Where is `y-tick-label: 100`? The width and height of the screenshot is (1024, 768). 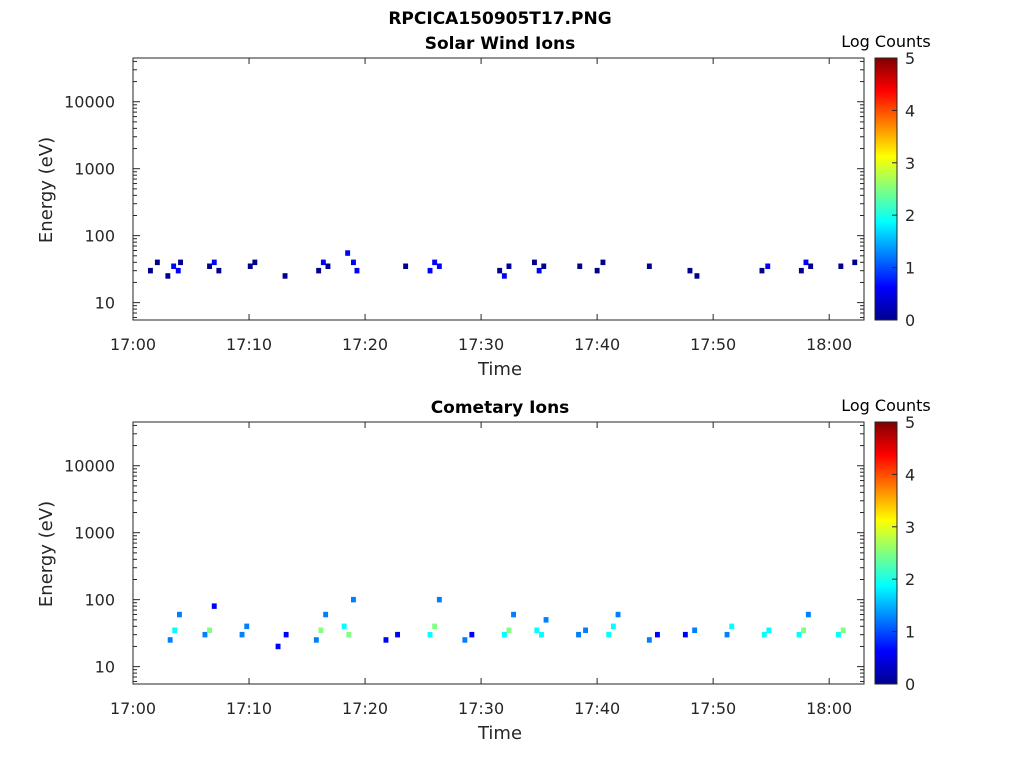 y-tick-label: 100 is located at coordinates (99, 600).